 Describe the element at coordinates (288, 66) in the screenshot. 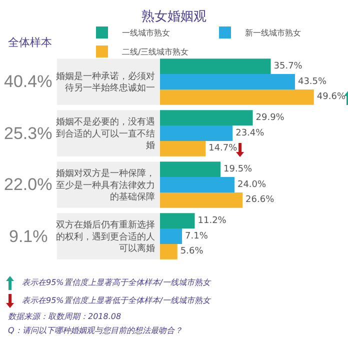

I see `data-label: 35.7%` at that location.